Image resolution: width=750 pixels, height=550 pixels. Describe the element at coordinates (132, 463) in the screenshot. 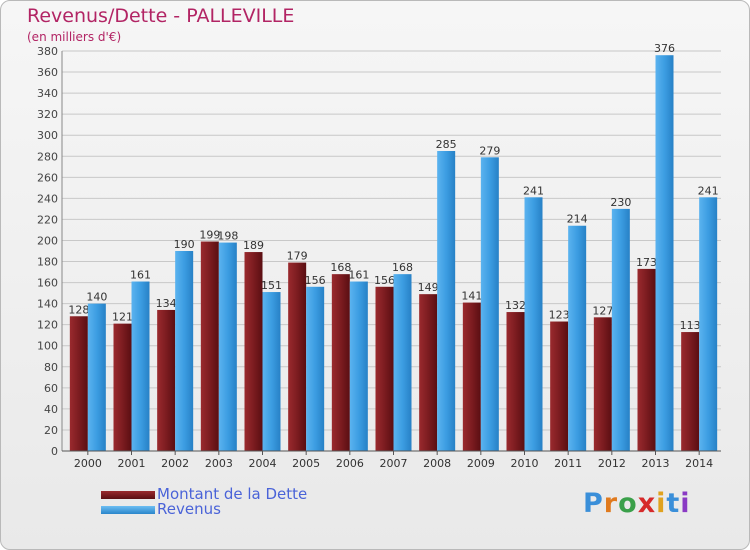

I see `x-tick-label: 2001` at that location.